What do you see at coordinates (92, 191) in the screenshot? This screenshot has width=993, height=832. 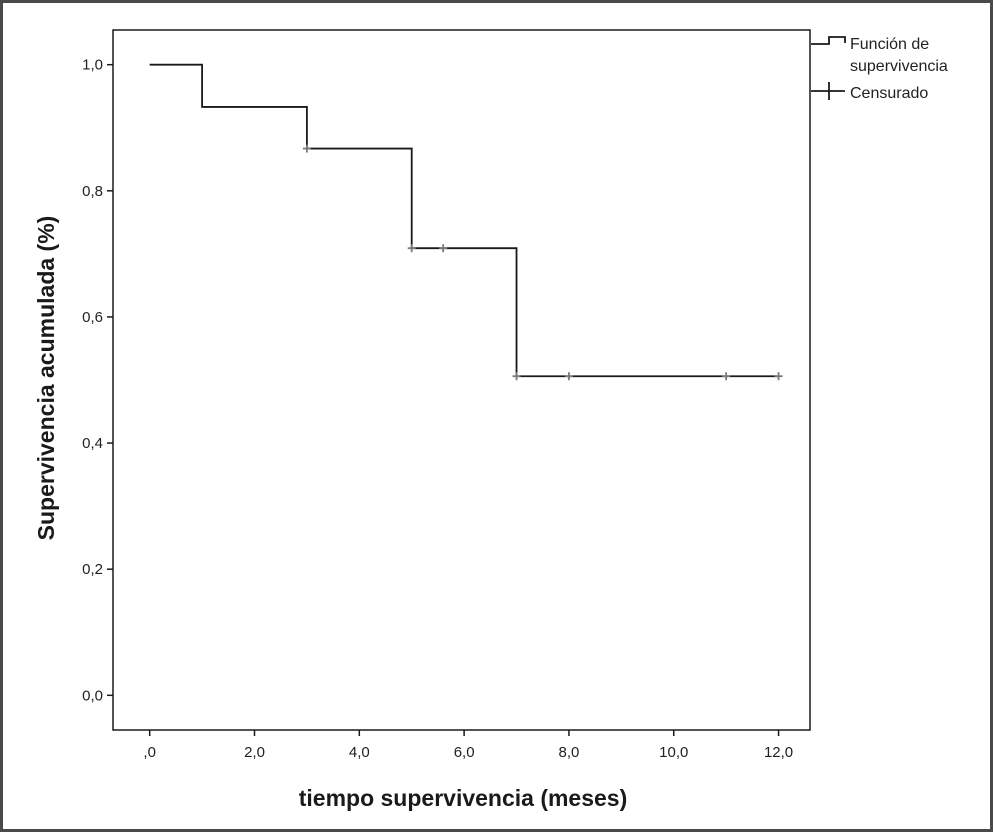 I see `y-tick-label: 0,8` at bounding box center [92, 191].